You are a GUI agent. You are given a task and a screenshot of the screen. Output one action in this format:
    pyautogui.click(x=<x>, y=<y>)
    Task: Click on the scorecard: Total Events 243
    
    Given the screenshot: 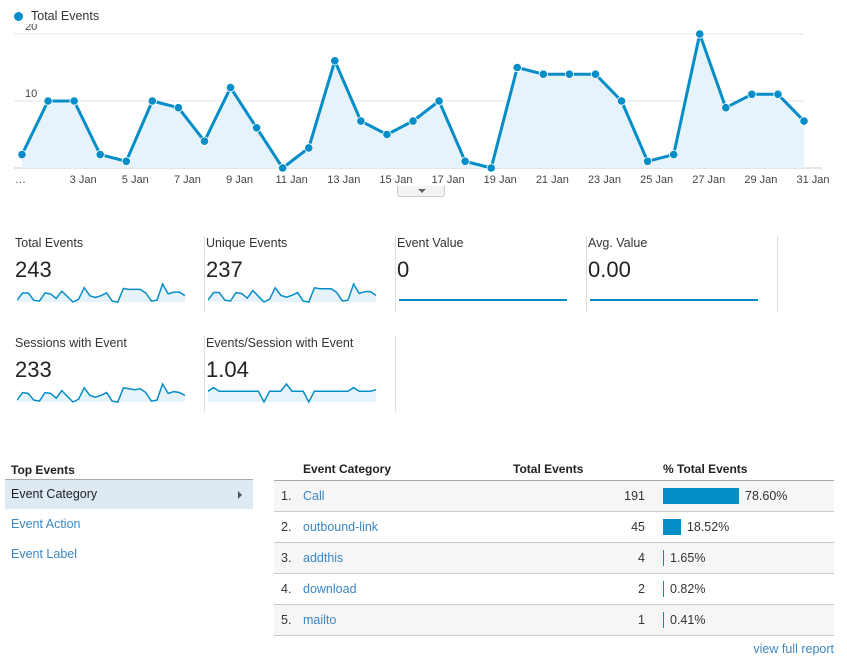 What is the action you would take?
    pyautogui.click(x=110, y=274)
    